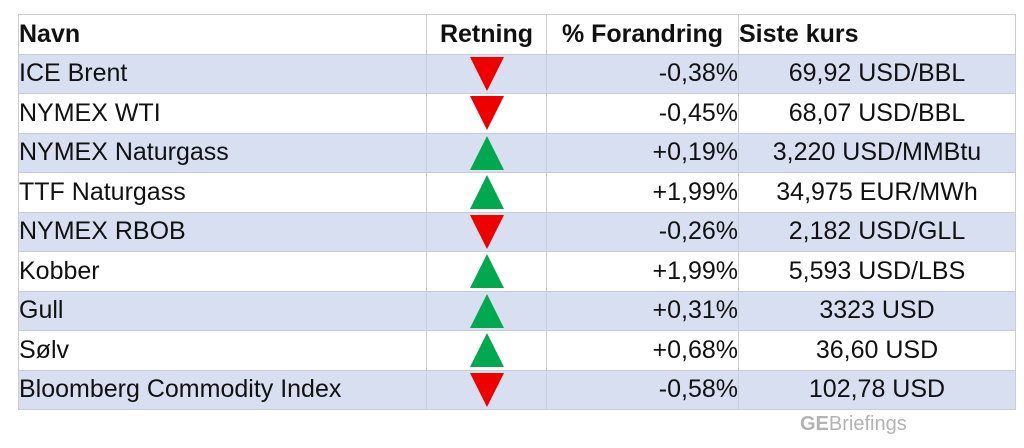 Image resolution: width=1024 pixels, height=448 pixels. I want to click on header-name: Navn, so click(222, 34).